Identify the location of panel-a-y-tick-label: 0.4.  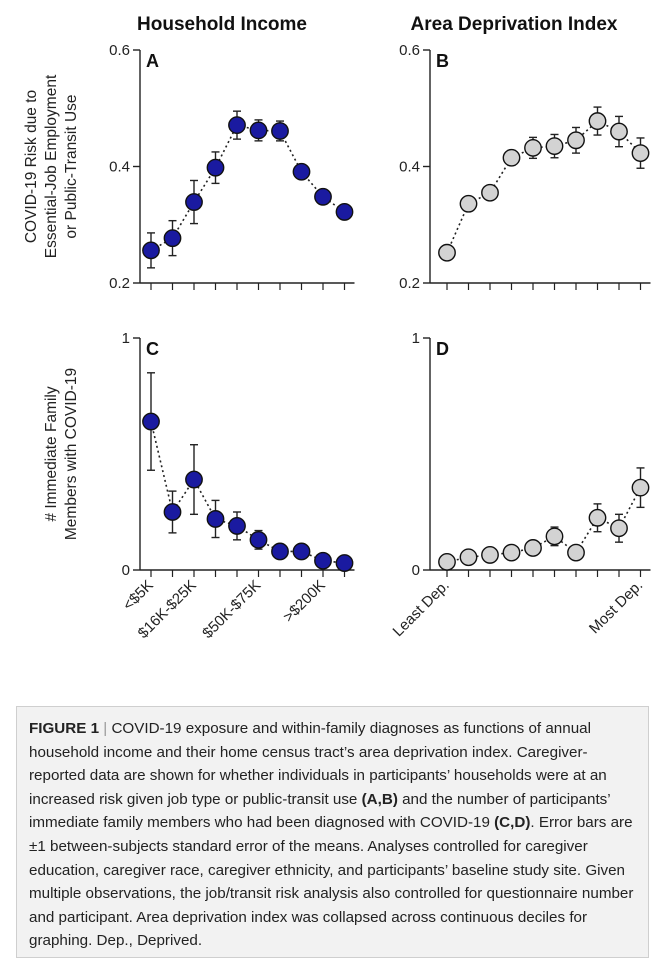
(119, 167).